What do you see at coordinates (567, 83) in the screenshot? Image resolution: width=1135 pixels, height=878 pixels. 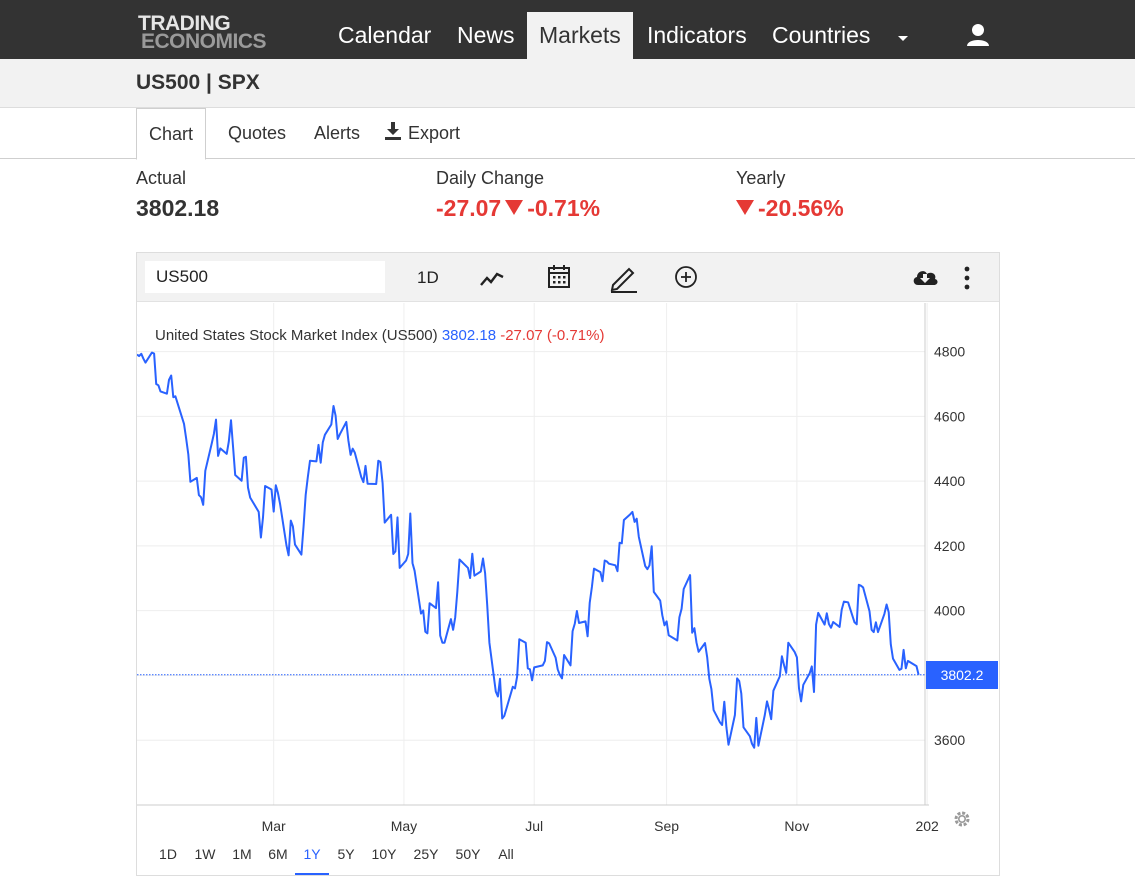 I see `title-bar: US500 | SPX` at bounding box center [567, 83].